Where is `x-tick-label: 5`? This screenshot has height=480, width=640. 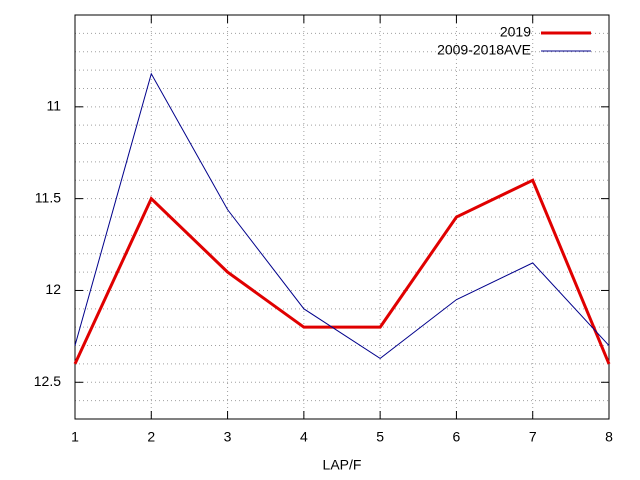
x-tick-label: 5 is located at coordinates (380, 437).